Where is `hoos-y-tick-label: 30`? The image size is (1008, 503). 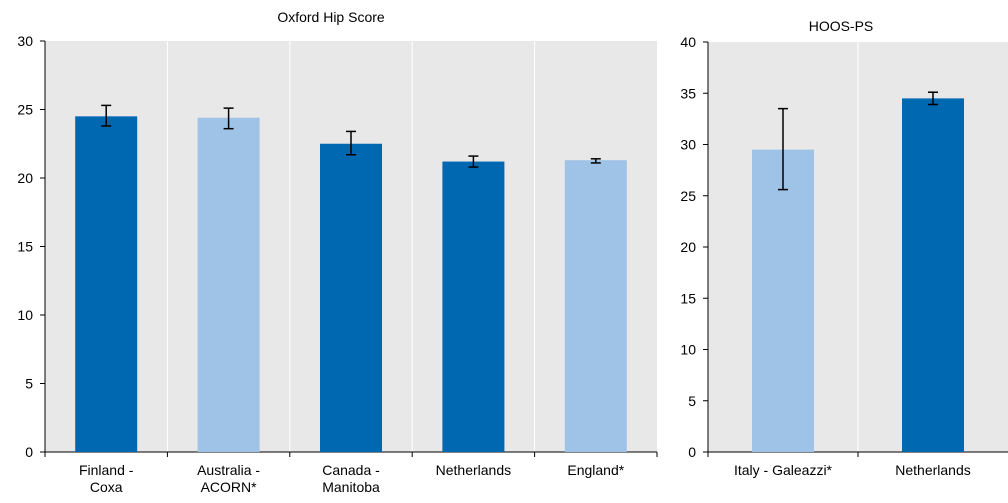 hoos-y-tick-label: 30 is located at coordinates (688, 145).